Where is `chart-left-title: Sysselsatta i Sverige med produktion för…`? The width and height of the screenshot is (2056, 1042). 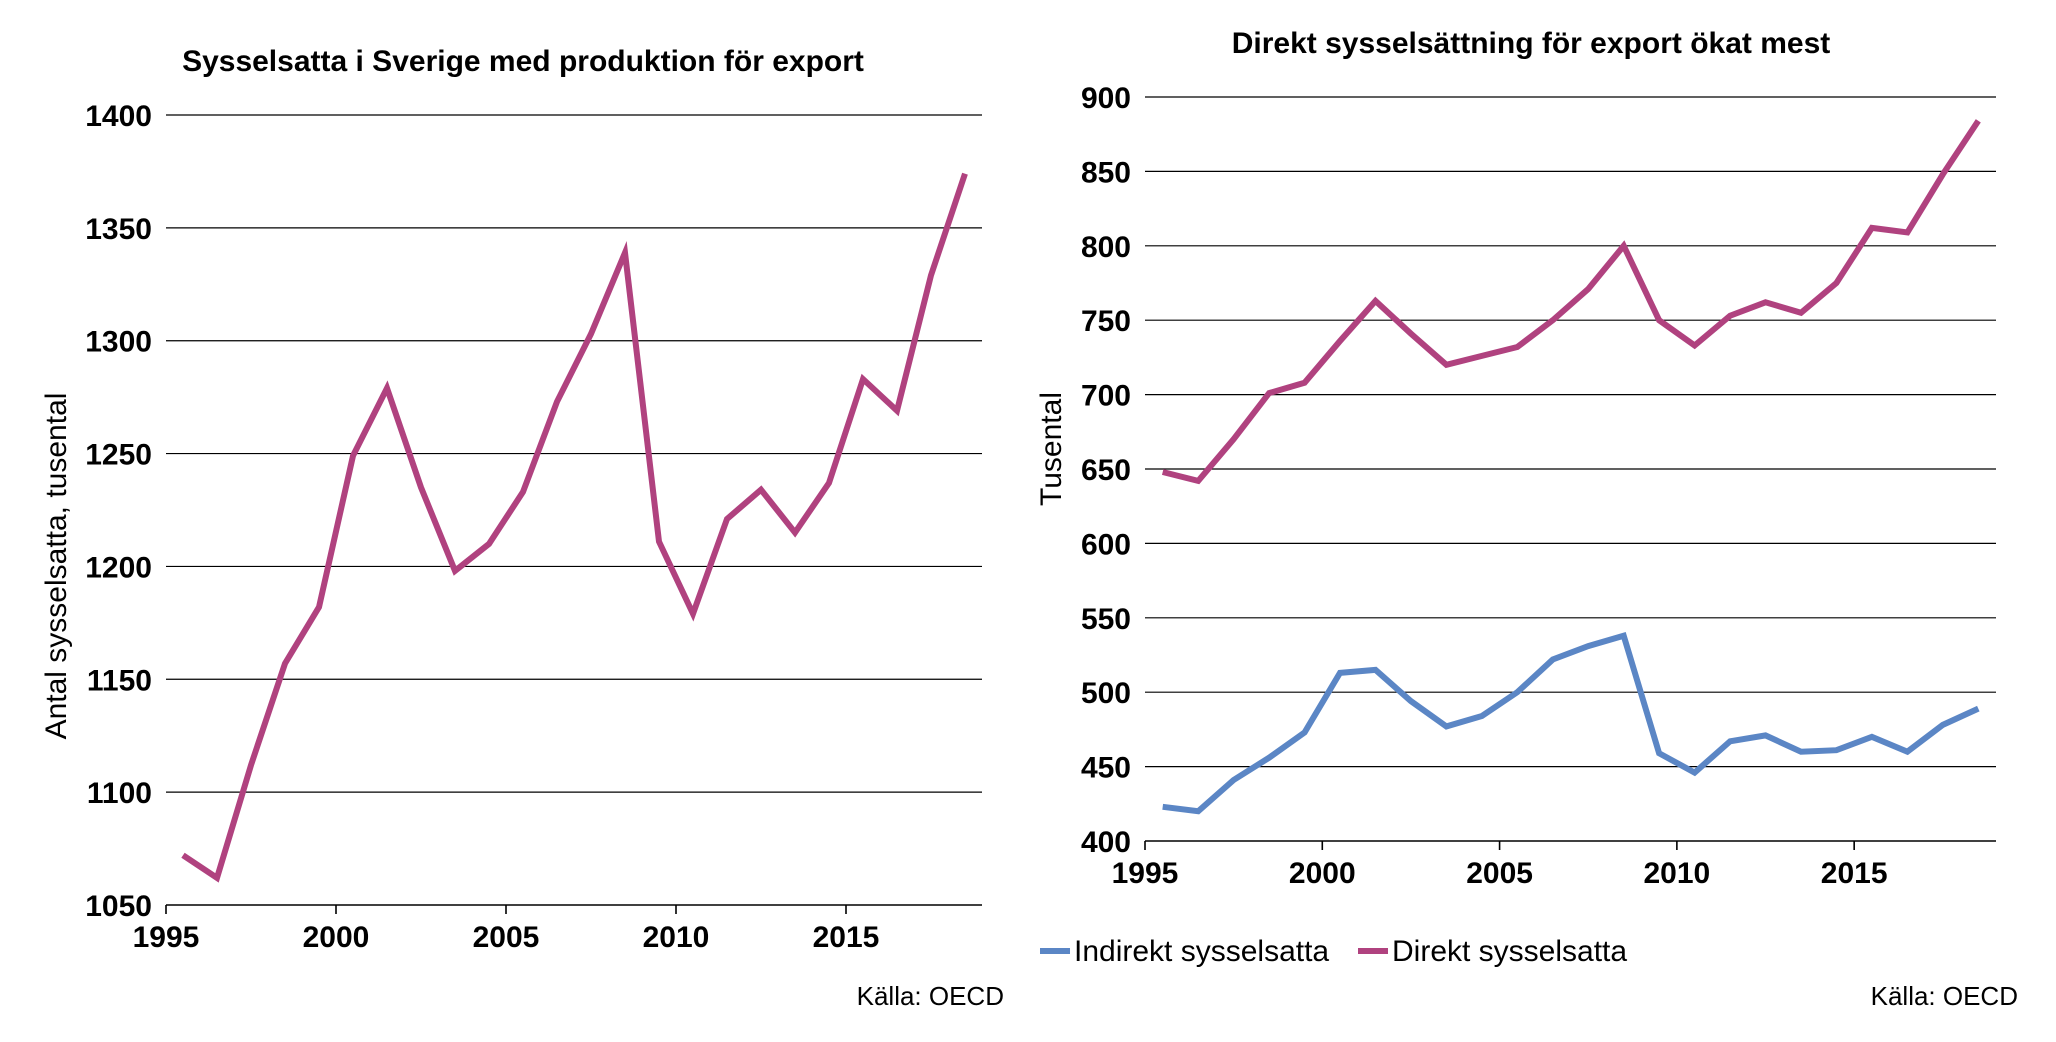 chart-left-title: Sysselsatta i Sverige med produktion för… is located at coordinates (523, 61).